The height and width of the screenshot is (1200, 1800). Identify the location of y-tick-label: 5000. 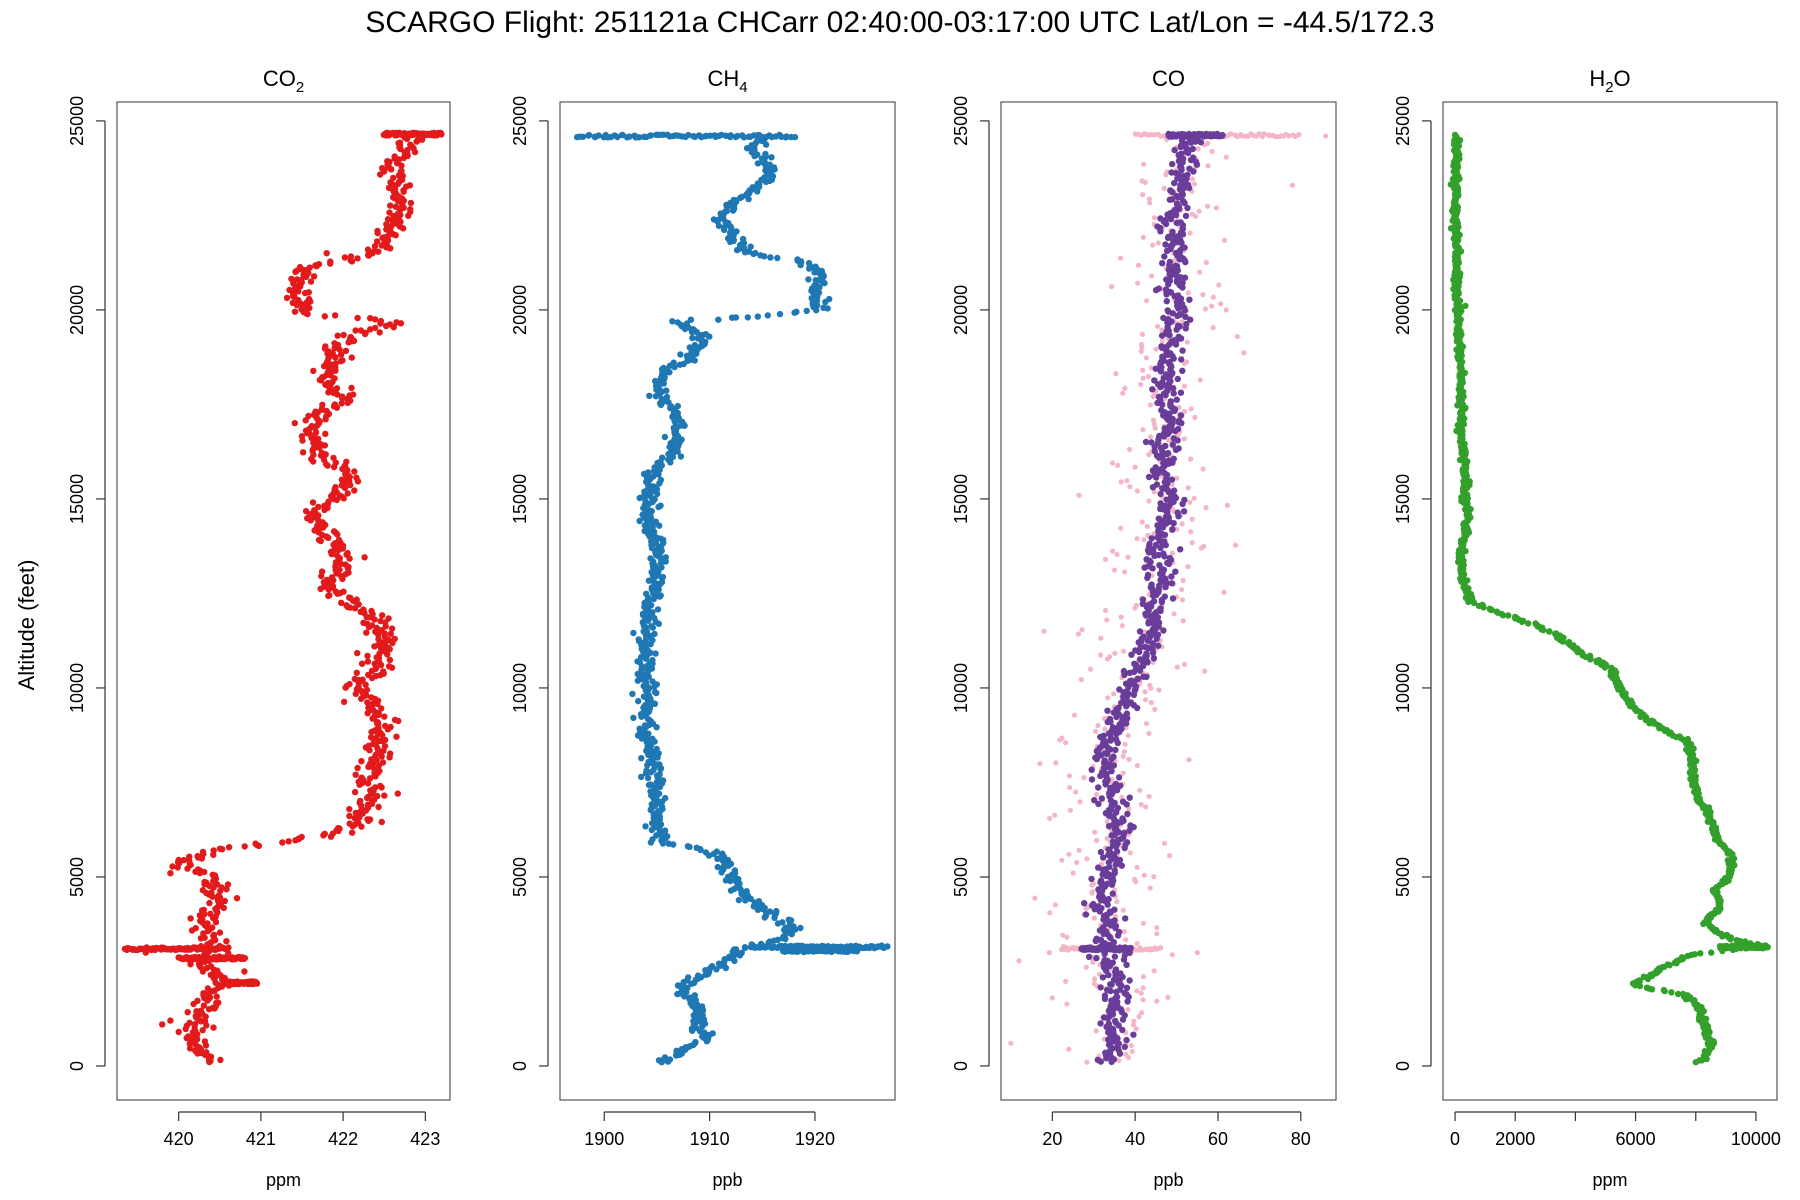
(961, 877).